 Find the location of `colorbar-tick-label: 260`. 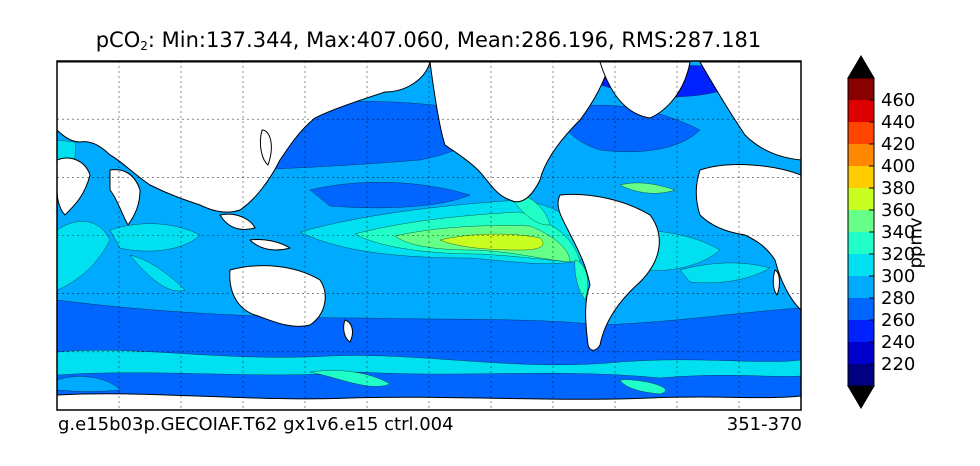

colorbar-tick-label: 260 is located at coordinates (898, 320).